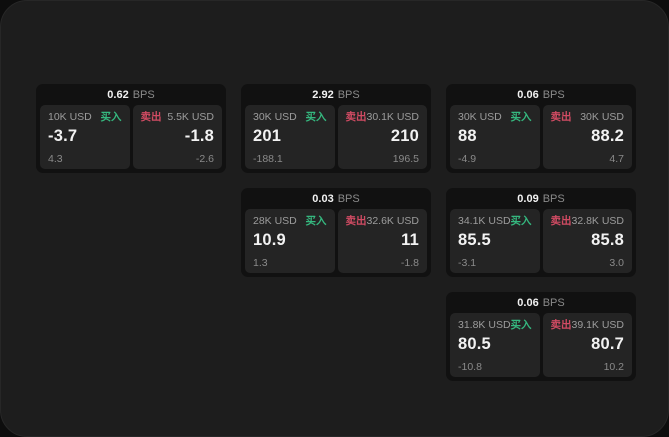 This screenshot has height=437, width=669. Describe the element at coordinates (393, 117) in the screenshot. I see `sell-size: 30.1K USD` at that location.